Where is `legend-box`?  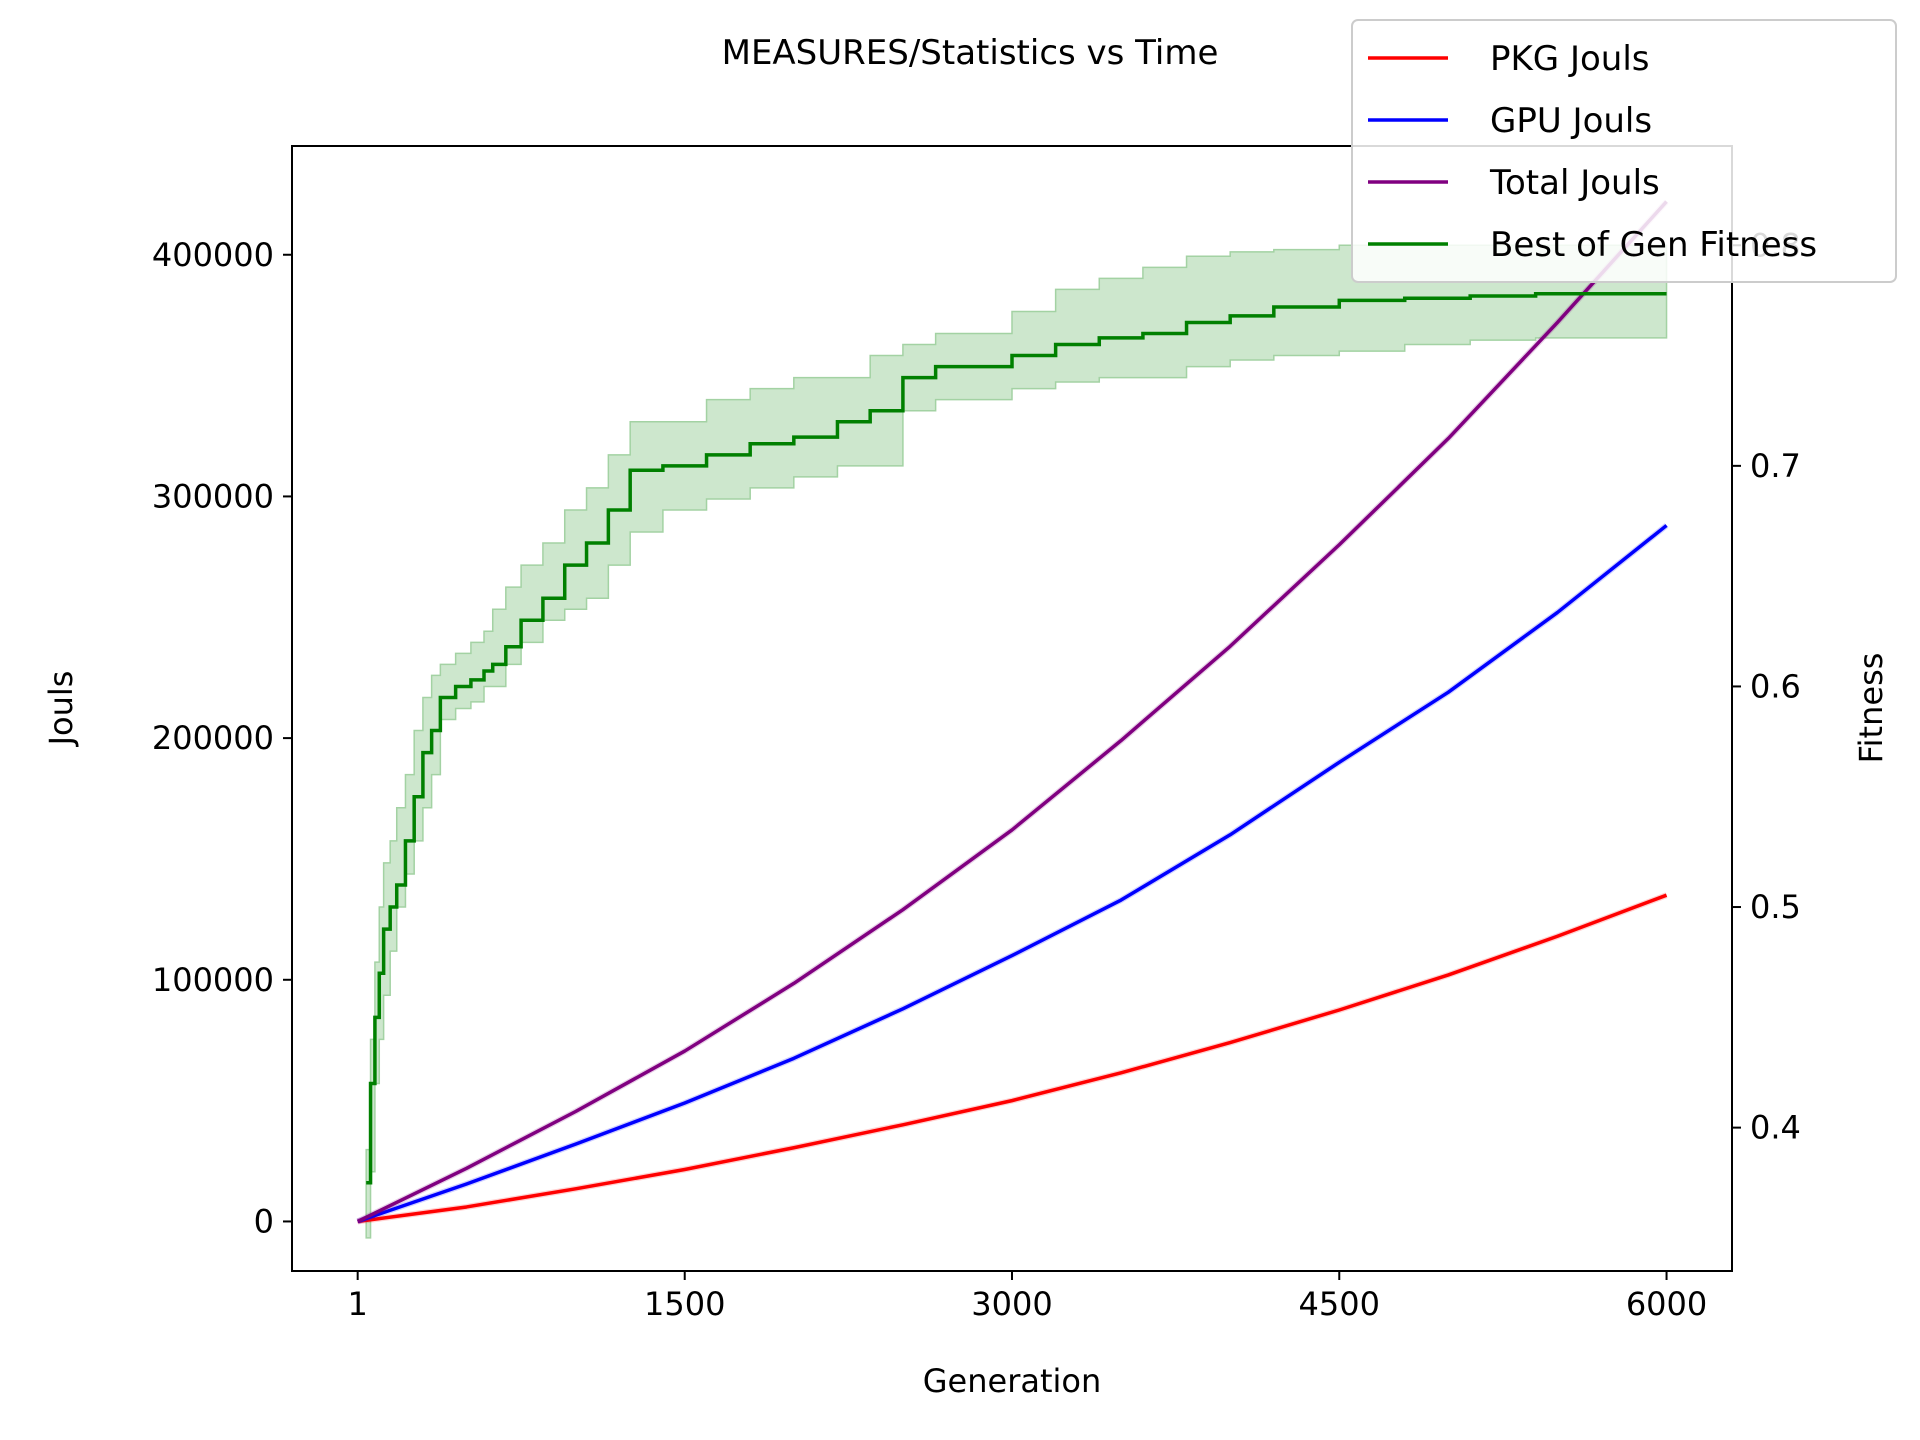
legend-box is located at coordinates (1624, 151).